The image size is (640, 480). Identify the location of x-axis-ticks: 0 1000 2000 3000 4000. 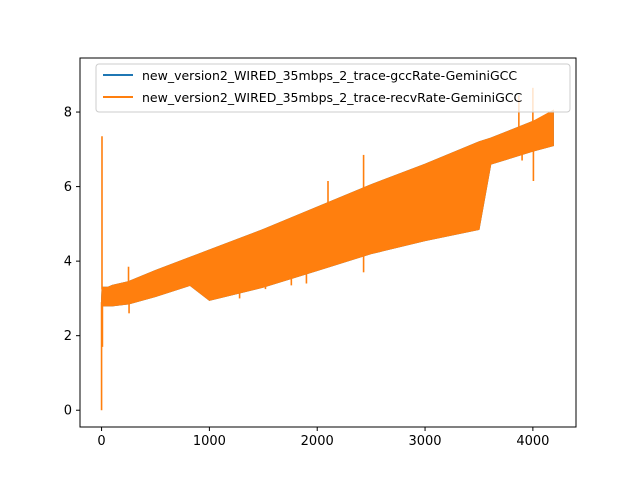
(323, 438).